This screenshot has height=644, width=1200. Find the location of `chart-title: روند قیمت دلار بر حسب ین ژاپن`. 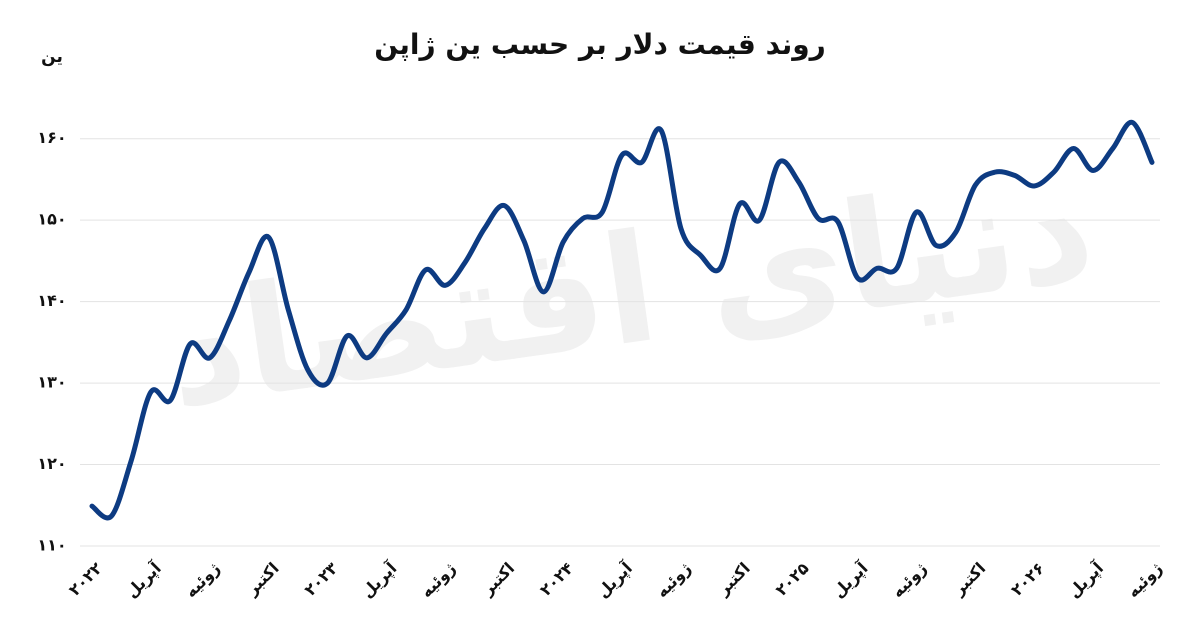

chart-title: روند قیمت دلار بر حسب ین ژاپن is located at coordinates (600, 44).